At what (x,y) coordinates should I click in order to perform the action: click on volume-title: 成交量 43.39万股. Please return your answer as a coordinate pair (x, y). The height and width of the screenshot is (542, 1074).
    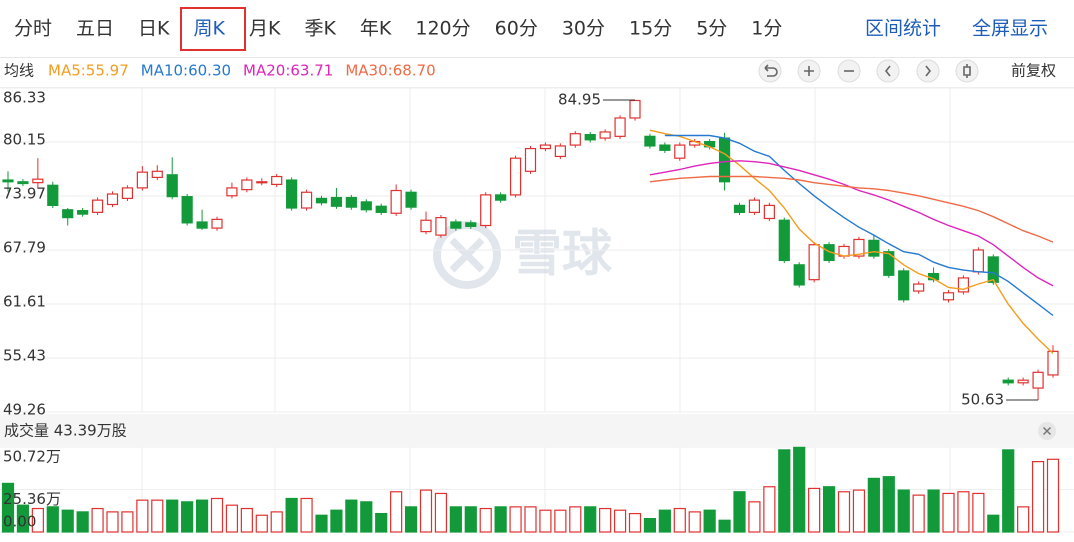
    Looking at the image, I should click on (65, 431).